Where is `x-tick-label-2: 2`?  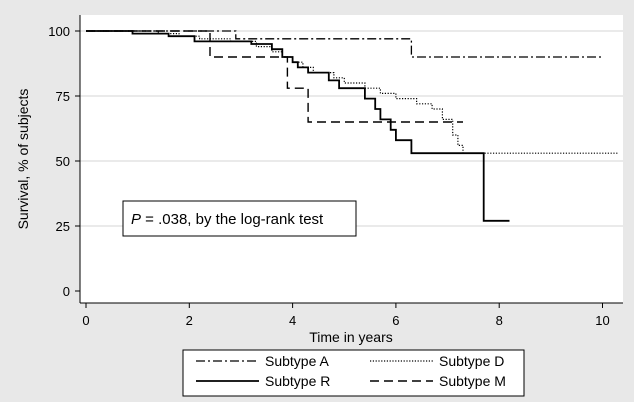 x-tick-label-2: 2 is located at coordinates (189, 320).